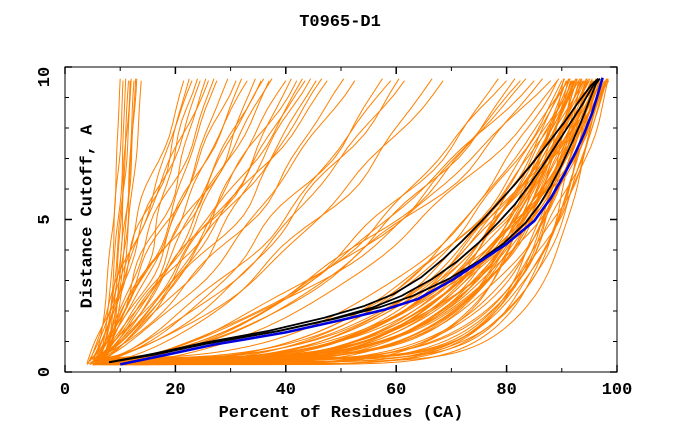  Describe the element at coordinates (175, 390) in the screenshot. I see `x-tick-label: 20` at that location.